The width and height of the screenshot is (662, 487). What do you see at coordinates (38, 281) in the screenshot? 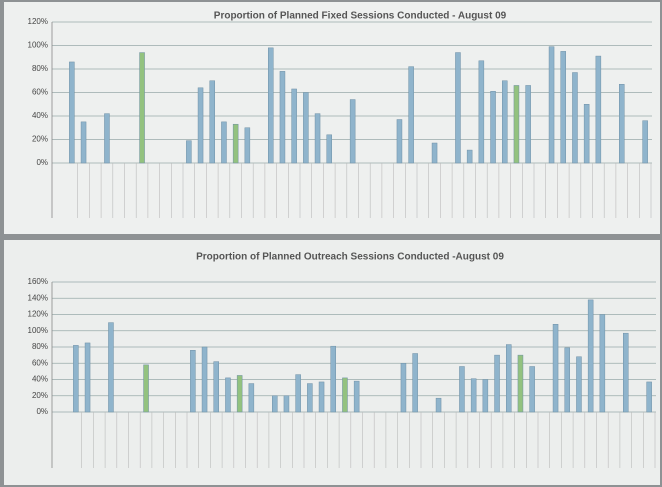
I see `y-tick-label: 160%` at bounding box center [38, 281].